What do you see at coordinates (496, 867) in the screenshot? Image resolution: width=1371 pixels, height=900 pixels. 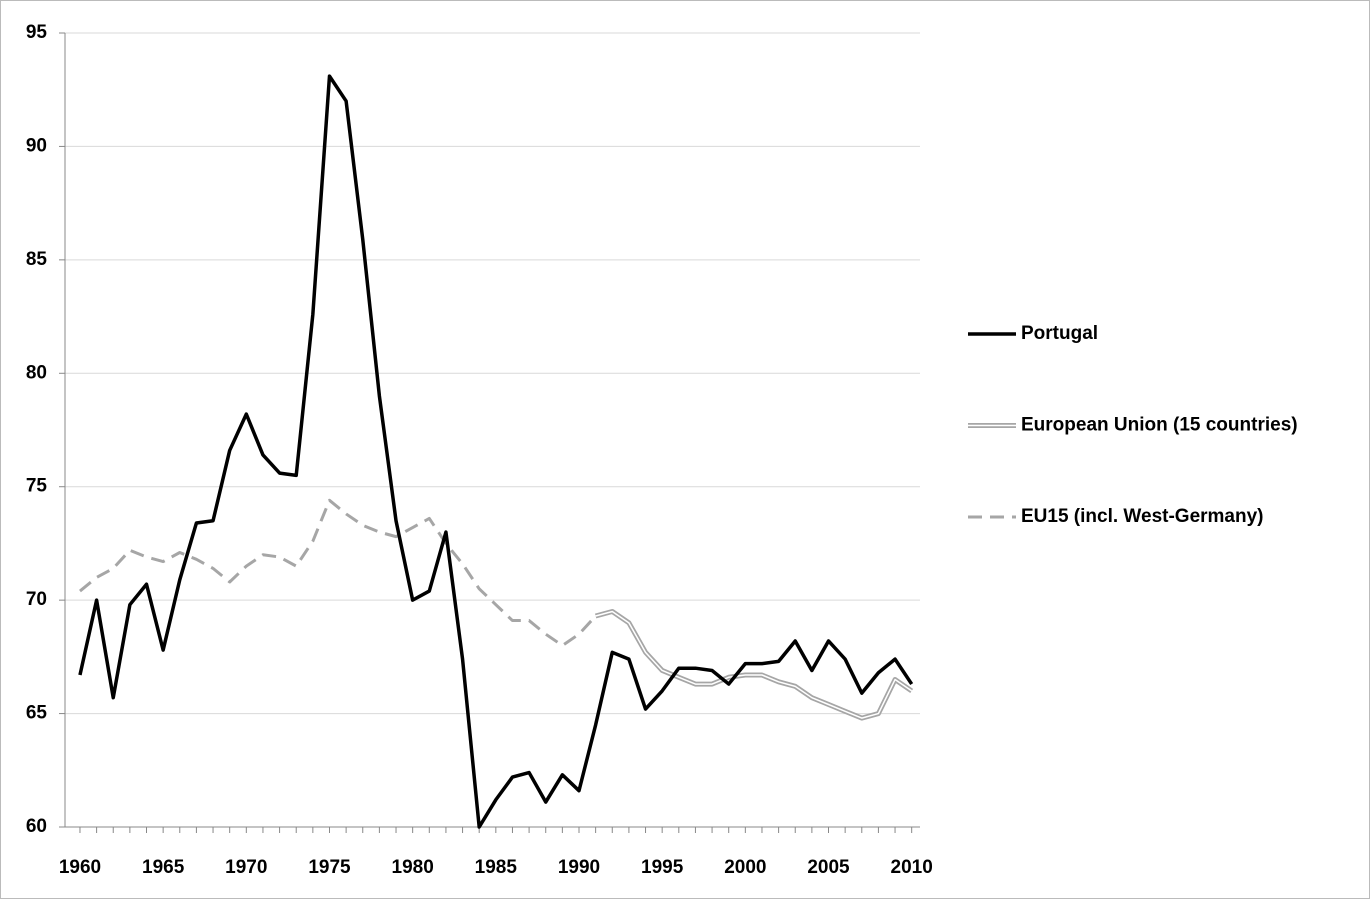 I see `x-tick-label: 1985` at bounding box center [496, 867].